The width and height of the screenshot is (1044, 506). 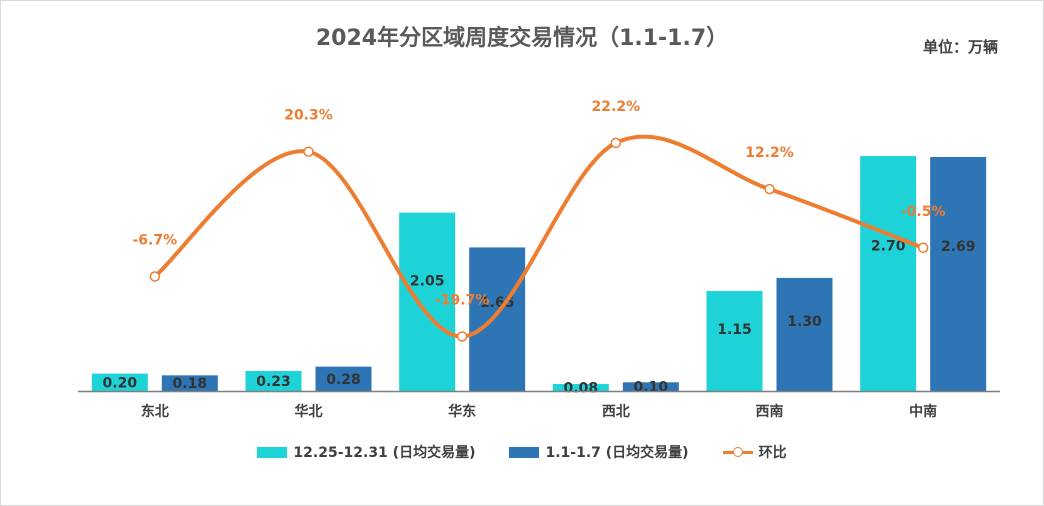 What do you see at coordinates (462, 301) in the screenshot?
I see `line-label-3: -19.7%` at bounding box center [462, 301].